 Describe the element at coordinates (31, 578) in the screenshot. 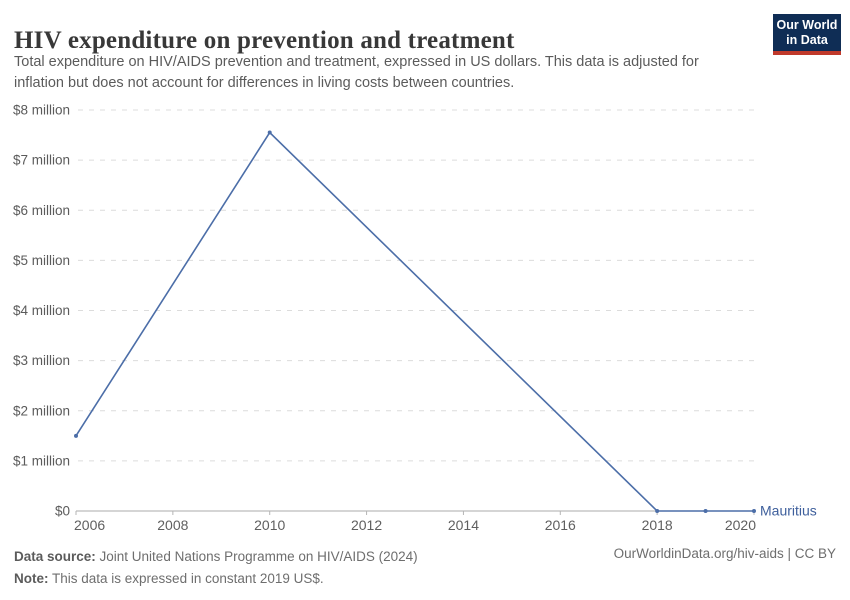

I see `note-label: Note:` at that location.